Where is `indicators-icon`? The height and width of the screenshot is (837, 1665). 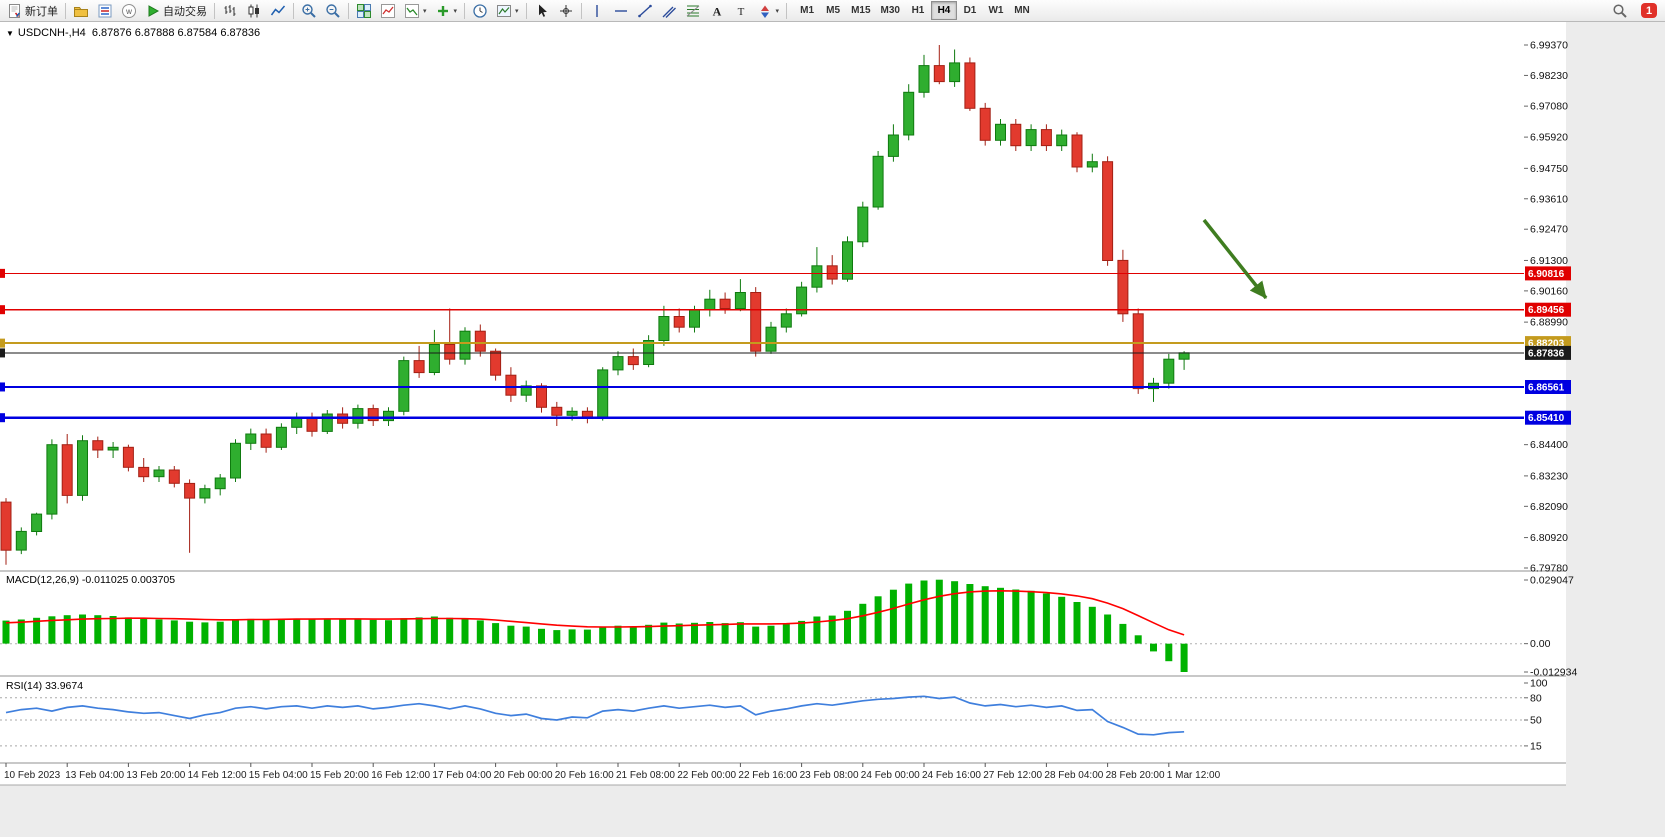 indicators-icon is located at coordinates (388, 11).